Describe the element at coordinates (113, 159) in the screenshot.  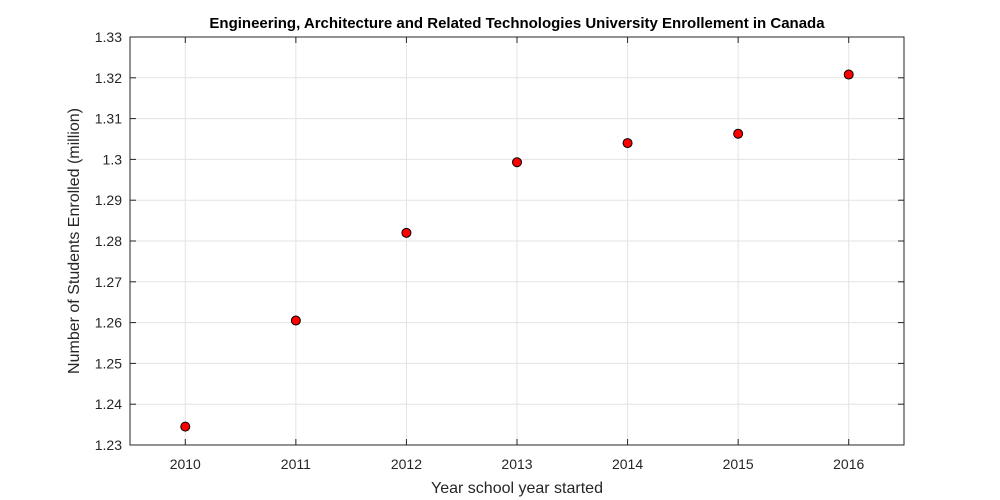
I see `y-tick-label: 1.3` at that location.